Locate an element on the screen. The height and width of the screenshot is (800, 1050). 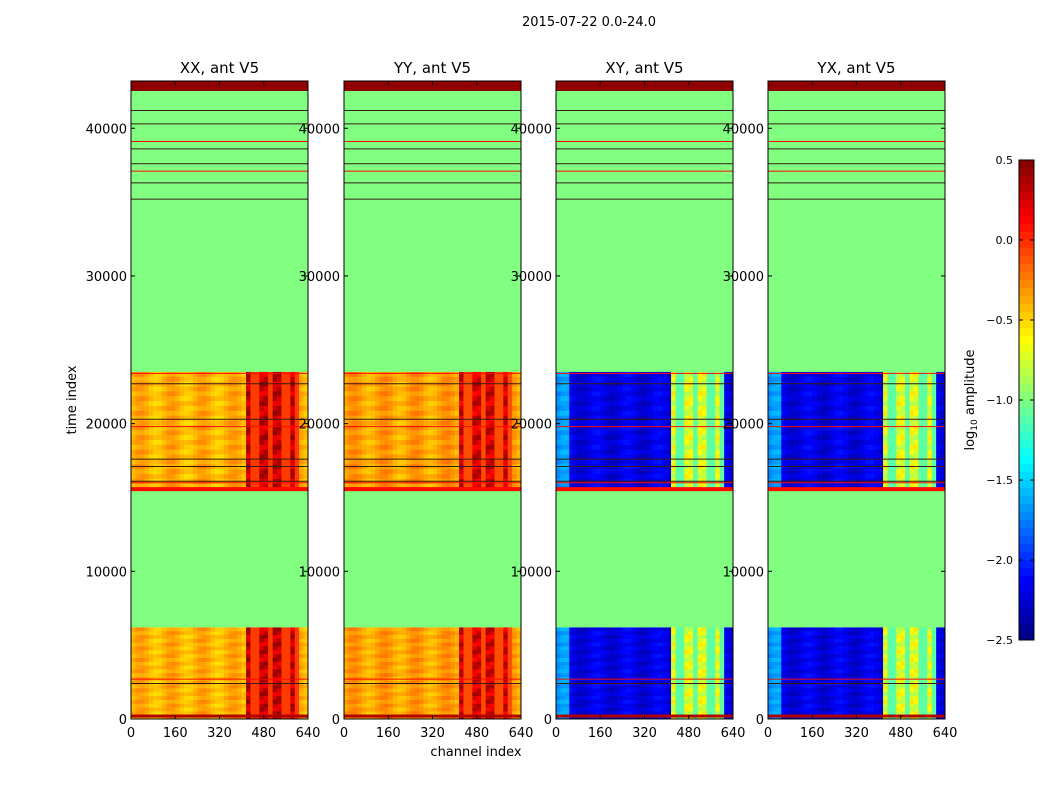
x-tick-label: 480 is located at coordinates (476, 733).